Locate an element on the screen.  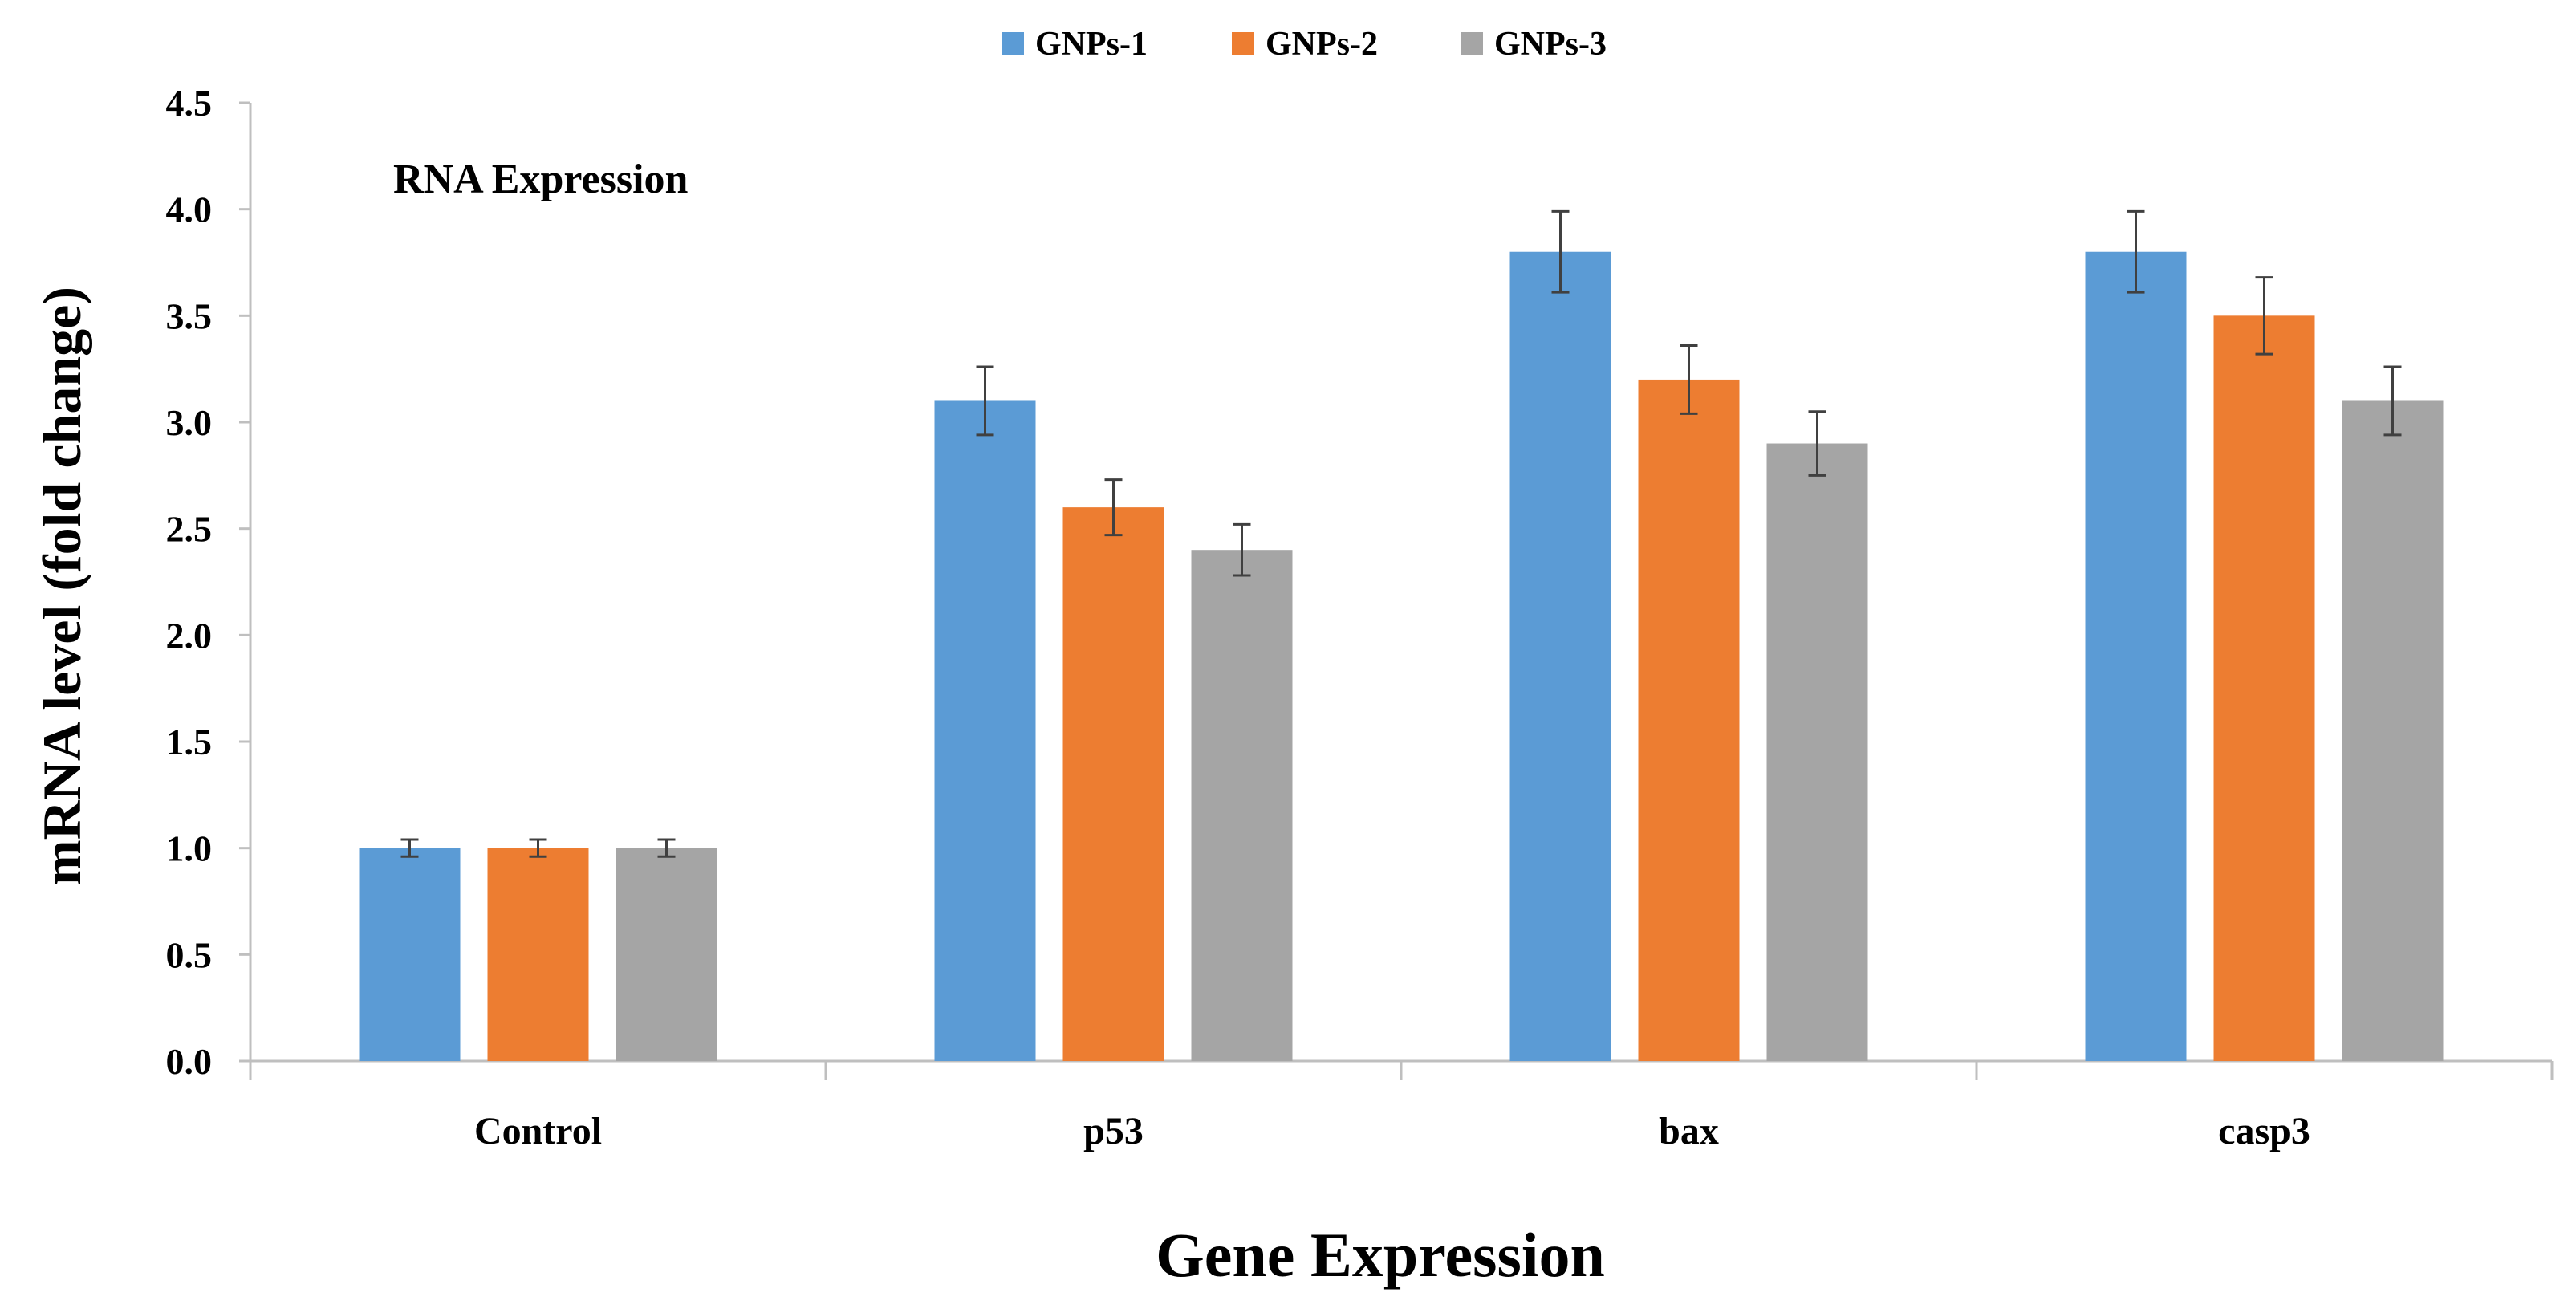
legend-label: GNPs-2 is located at coordinates (1322, 44).